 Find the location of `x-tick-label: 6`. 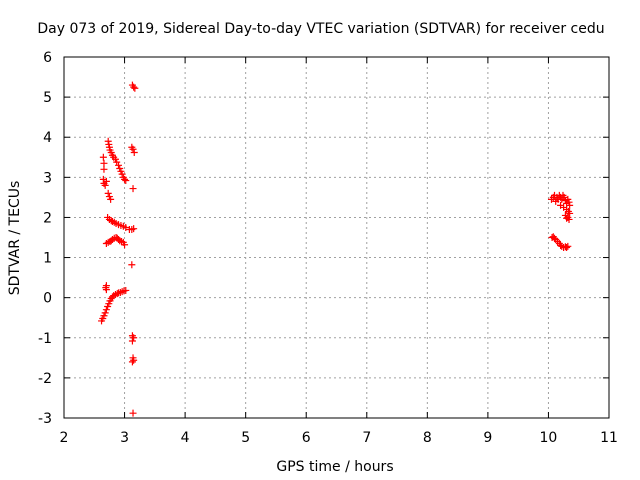

x-tick-label: 6 is located at coordinates (306, 438).